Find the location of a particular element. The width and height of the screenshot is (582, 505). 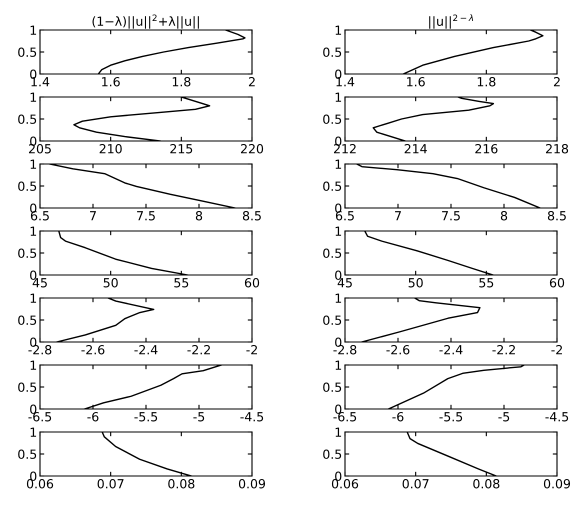

x-tick-label: -5.5 is located at coordinates (450, 417).